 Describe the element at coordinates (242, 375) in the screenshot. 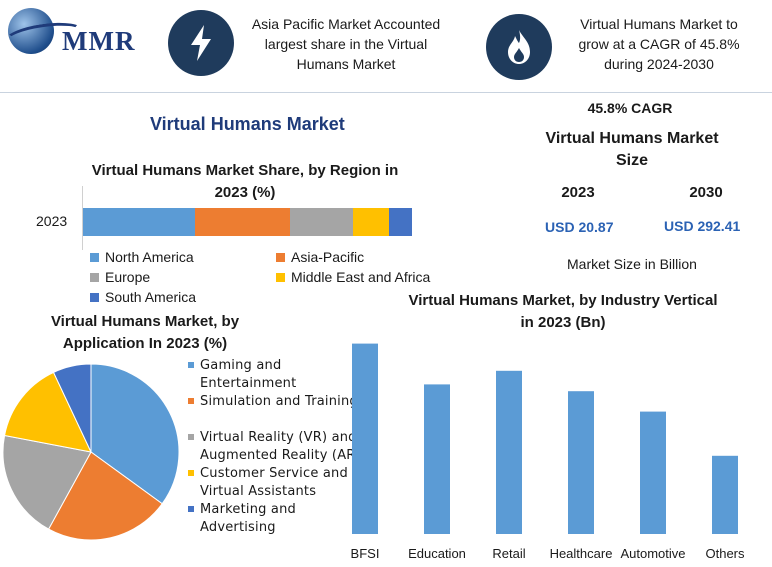

I see `pie-legend-gaming: Gaming and Entertainment` at that location.